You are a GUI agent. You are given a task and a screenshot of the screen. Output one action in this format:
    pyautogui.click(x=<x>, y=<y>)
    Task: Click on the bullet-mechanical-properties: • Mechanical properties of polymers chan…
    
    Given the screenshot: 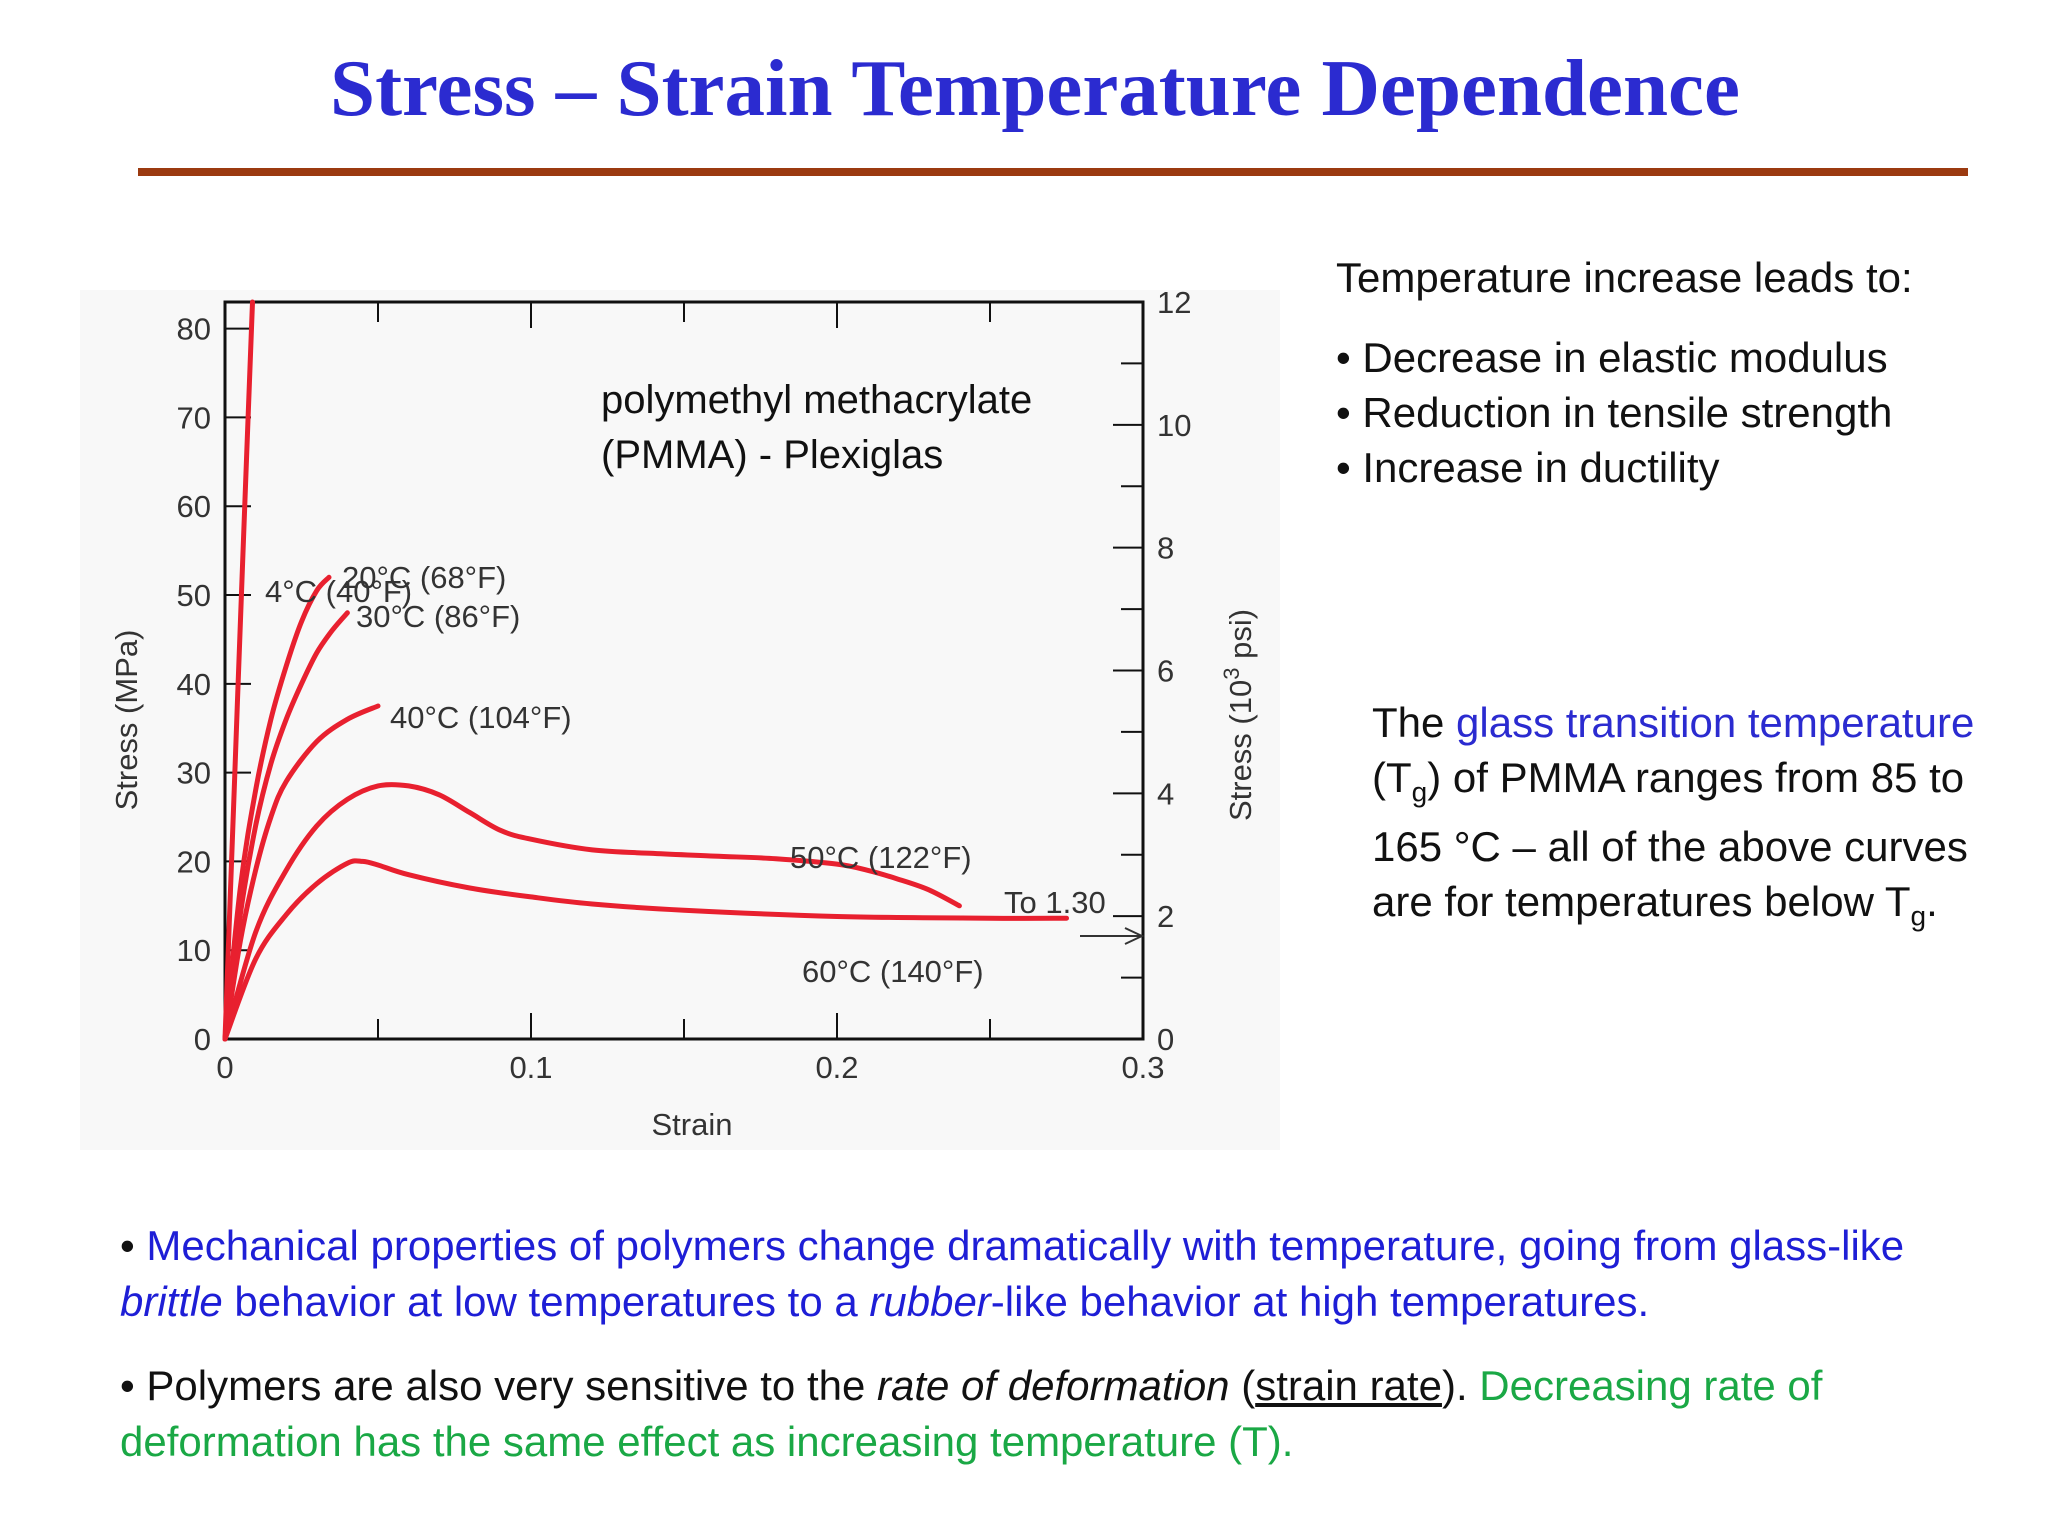 What is the action you would take?
    pyautogui.click(x=1060, y=1274)
    